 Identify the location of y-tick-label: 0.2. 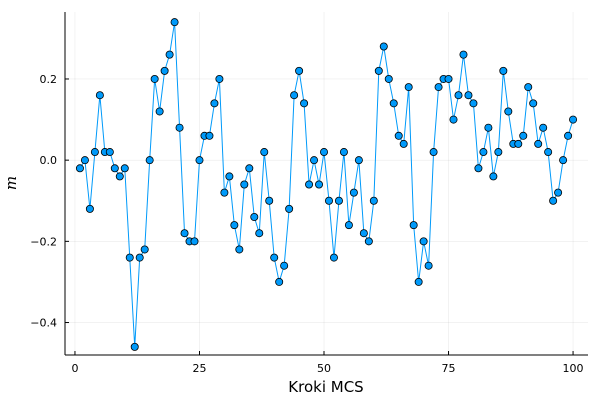
(49, 79).